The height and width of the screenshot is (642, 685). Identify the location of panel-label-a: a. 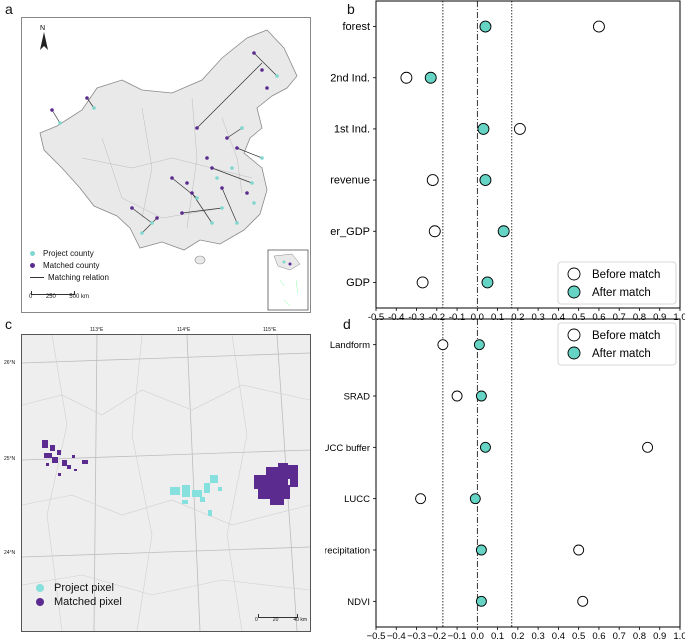
(9, 9).